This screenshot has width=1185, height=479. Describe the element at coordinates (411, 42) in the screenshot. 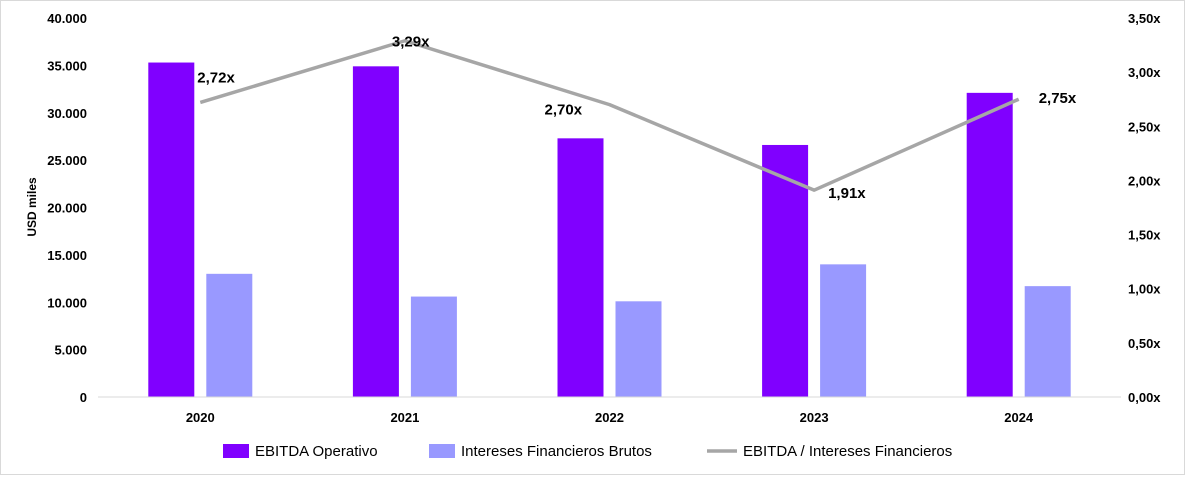

I see `ratio-data-label: 3,29x` at that location.